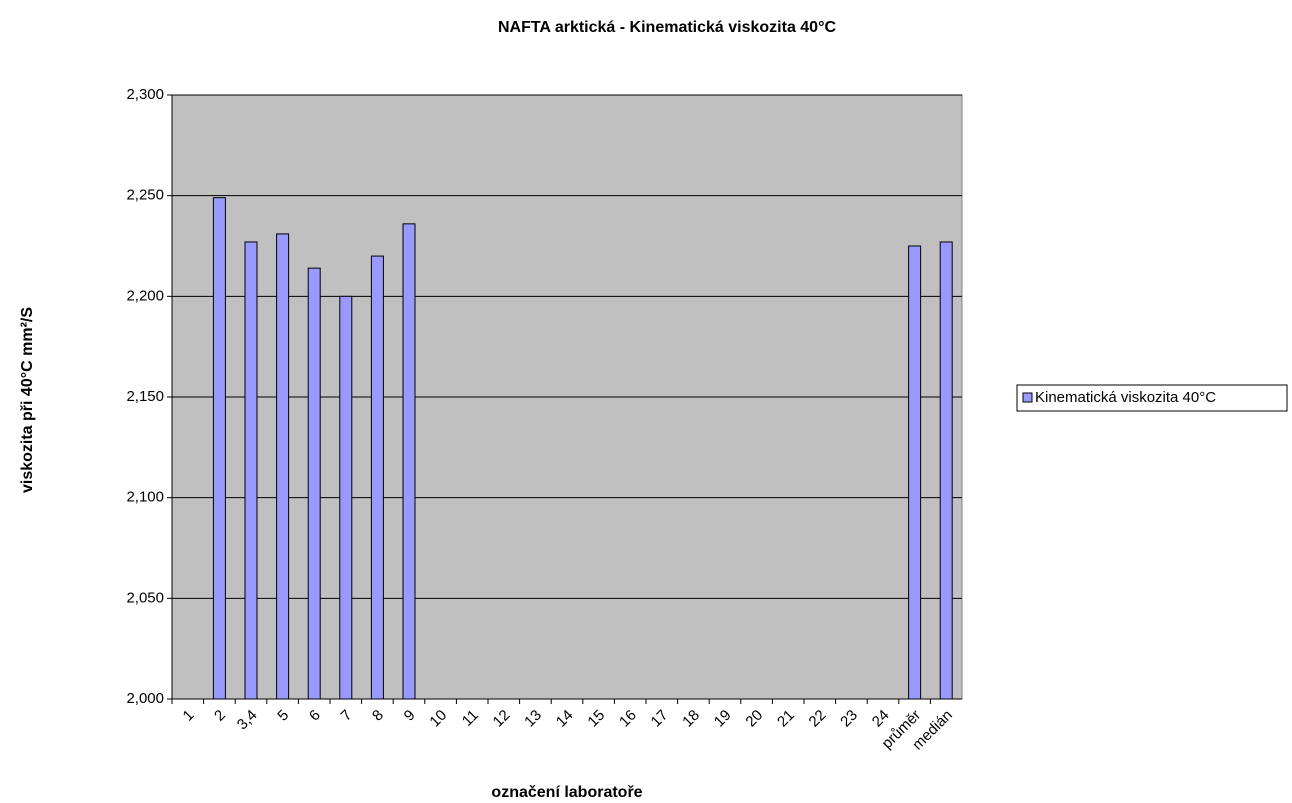 The width and height of the screenshot is (1292, 803). I want to click on y-tick-label: 2,050, so click(145, 597).